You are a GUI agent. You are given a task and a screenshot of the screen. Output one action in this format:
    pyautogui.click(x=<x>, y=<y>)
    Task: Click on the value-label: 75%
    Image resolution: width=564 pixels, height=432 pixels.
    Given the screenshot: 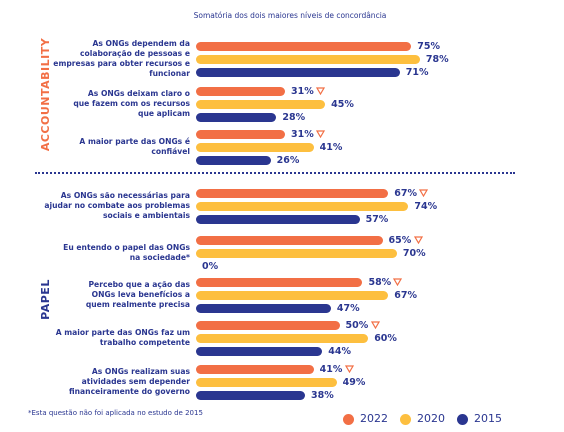 What is the action you would take?
    pyautogui.click(x=428, y=46)
    